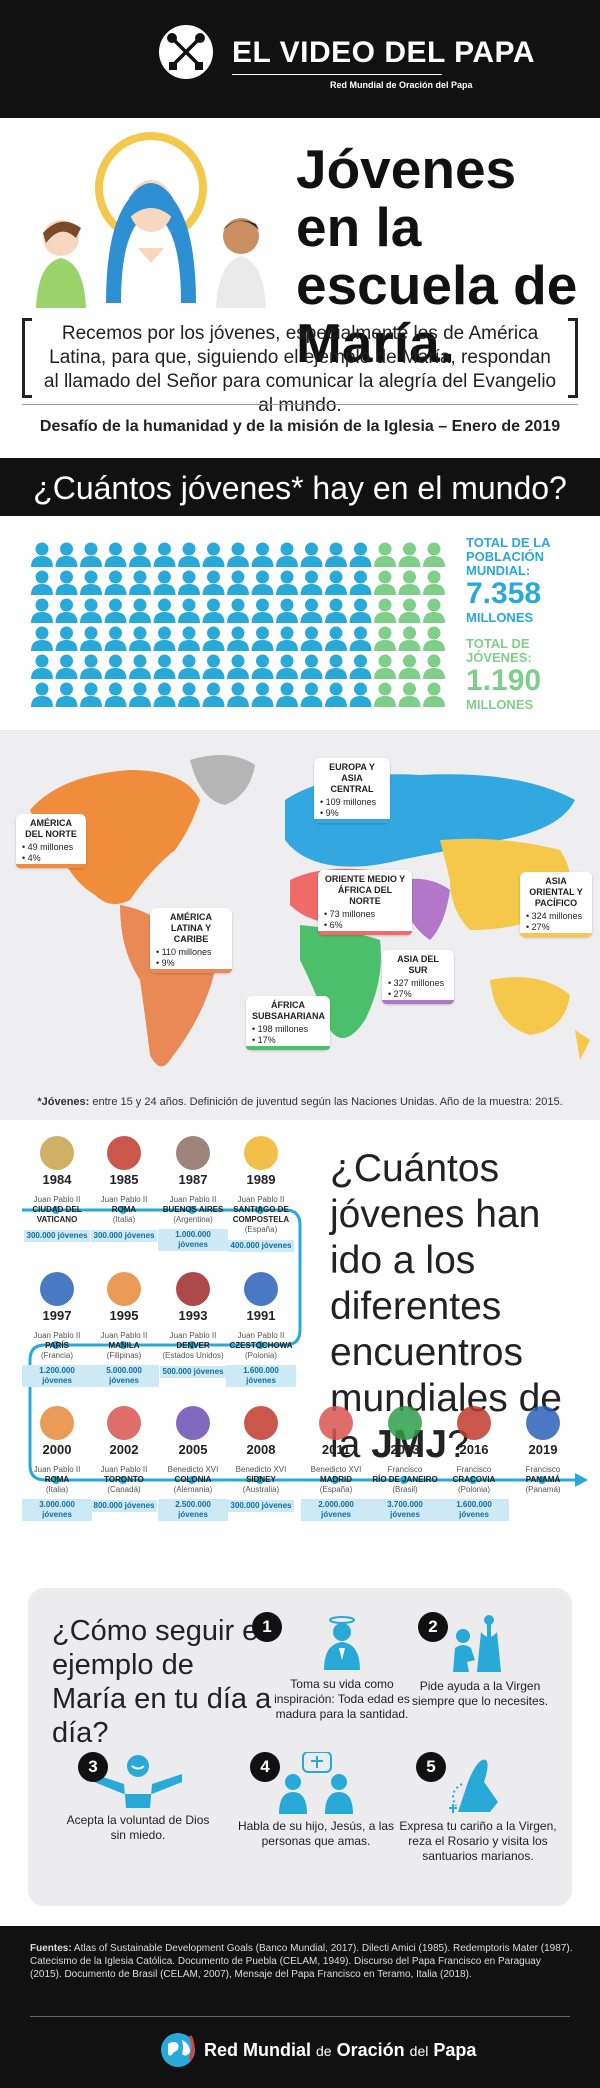  What do you see at coordinates (124, 1209) in the screenshot?
I see `event-city: ROMA` at bounding box center [124, 1209].